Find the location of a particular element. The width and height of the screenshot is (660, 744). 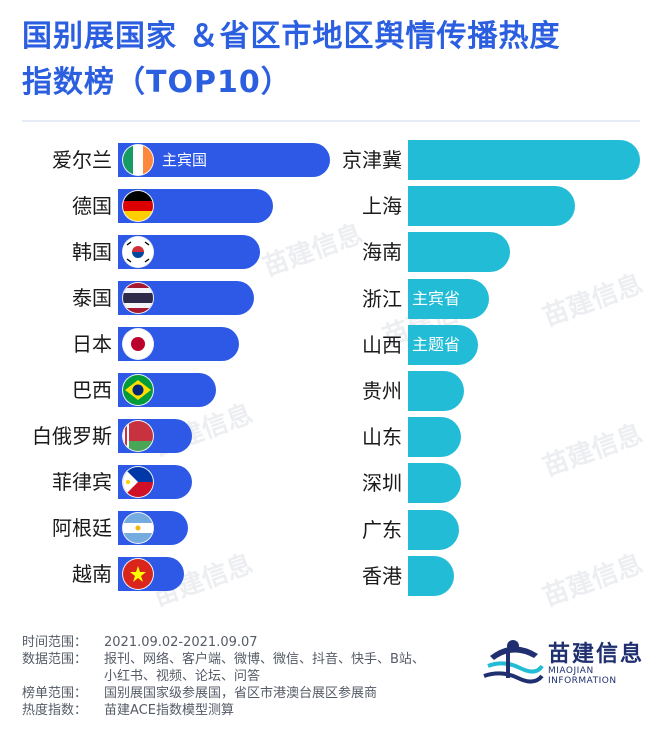

logo-subtitle: MIAOJIAN INFORMATION is located at coordinates (582, 676).